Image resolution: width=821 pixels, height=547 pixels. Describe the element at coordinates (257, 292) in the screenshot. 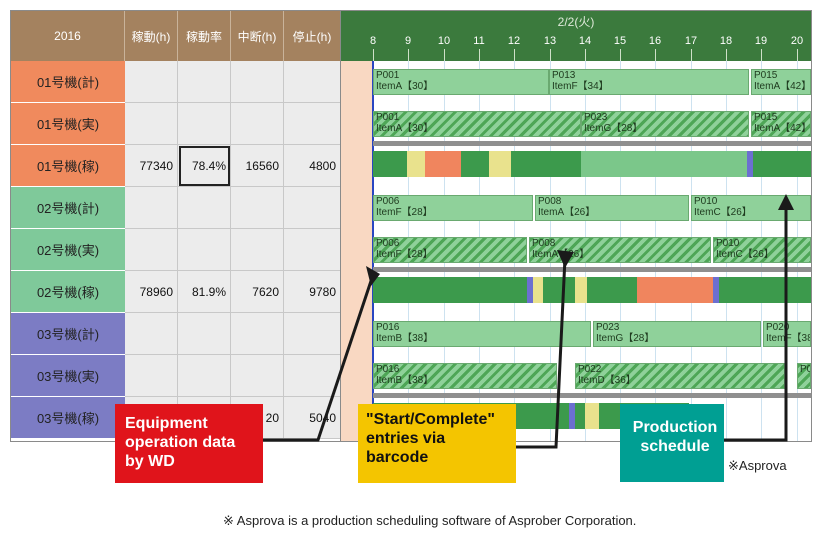

I see `cell-interruption-hours: 7620` at that location.